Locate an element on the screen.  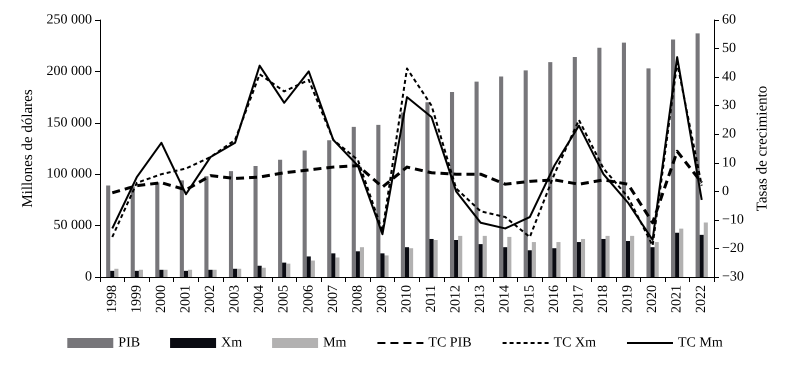
x-tick-label: 2006 is located at coordinates (308, 299).